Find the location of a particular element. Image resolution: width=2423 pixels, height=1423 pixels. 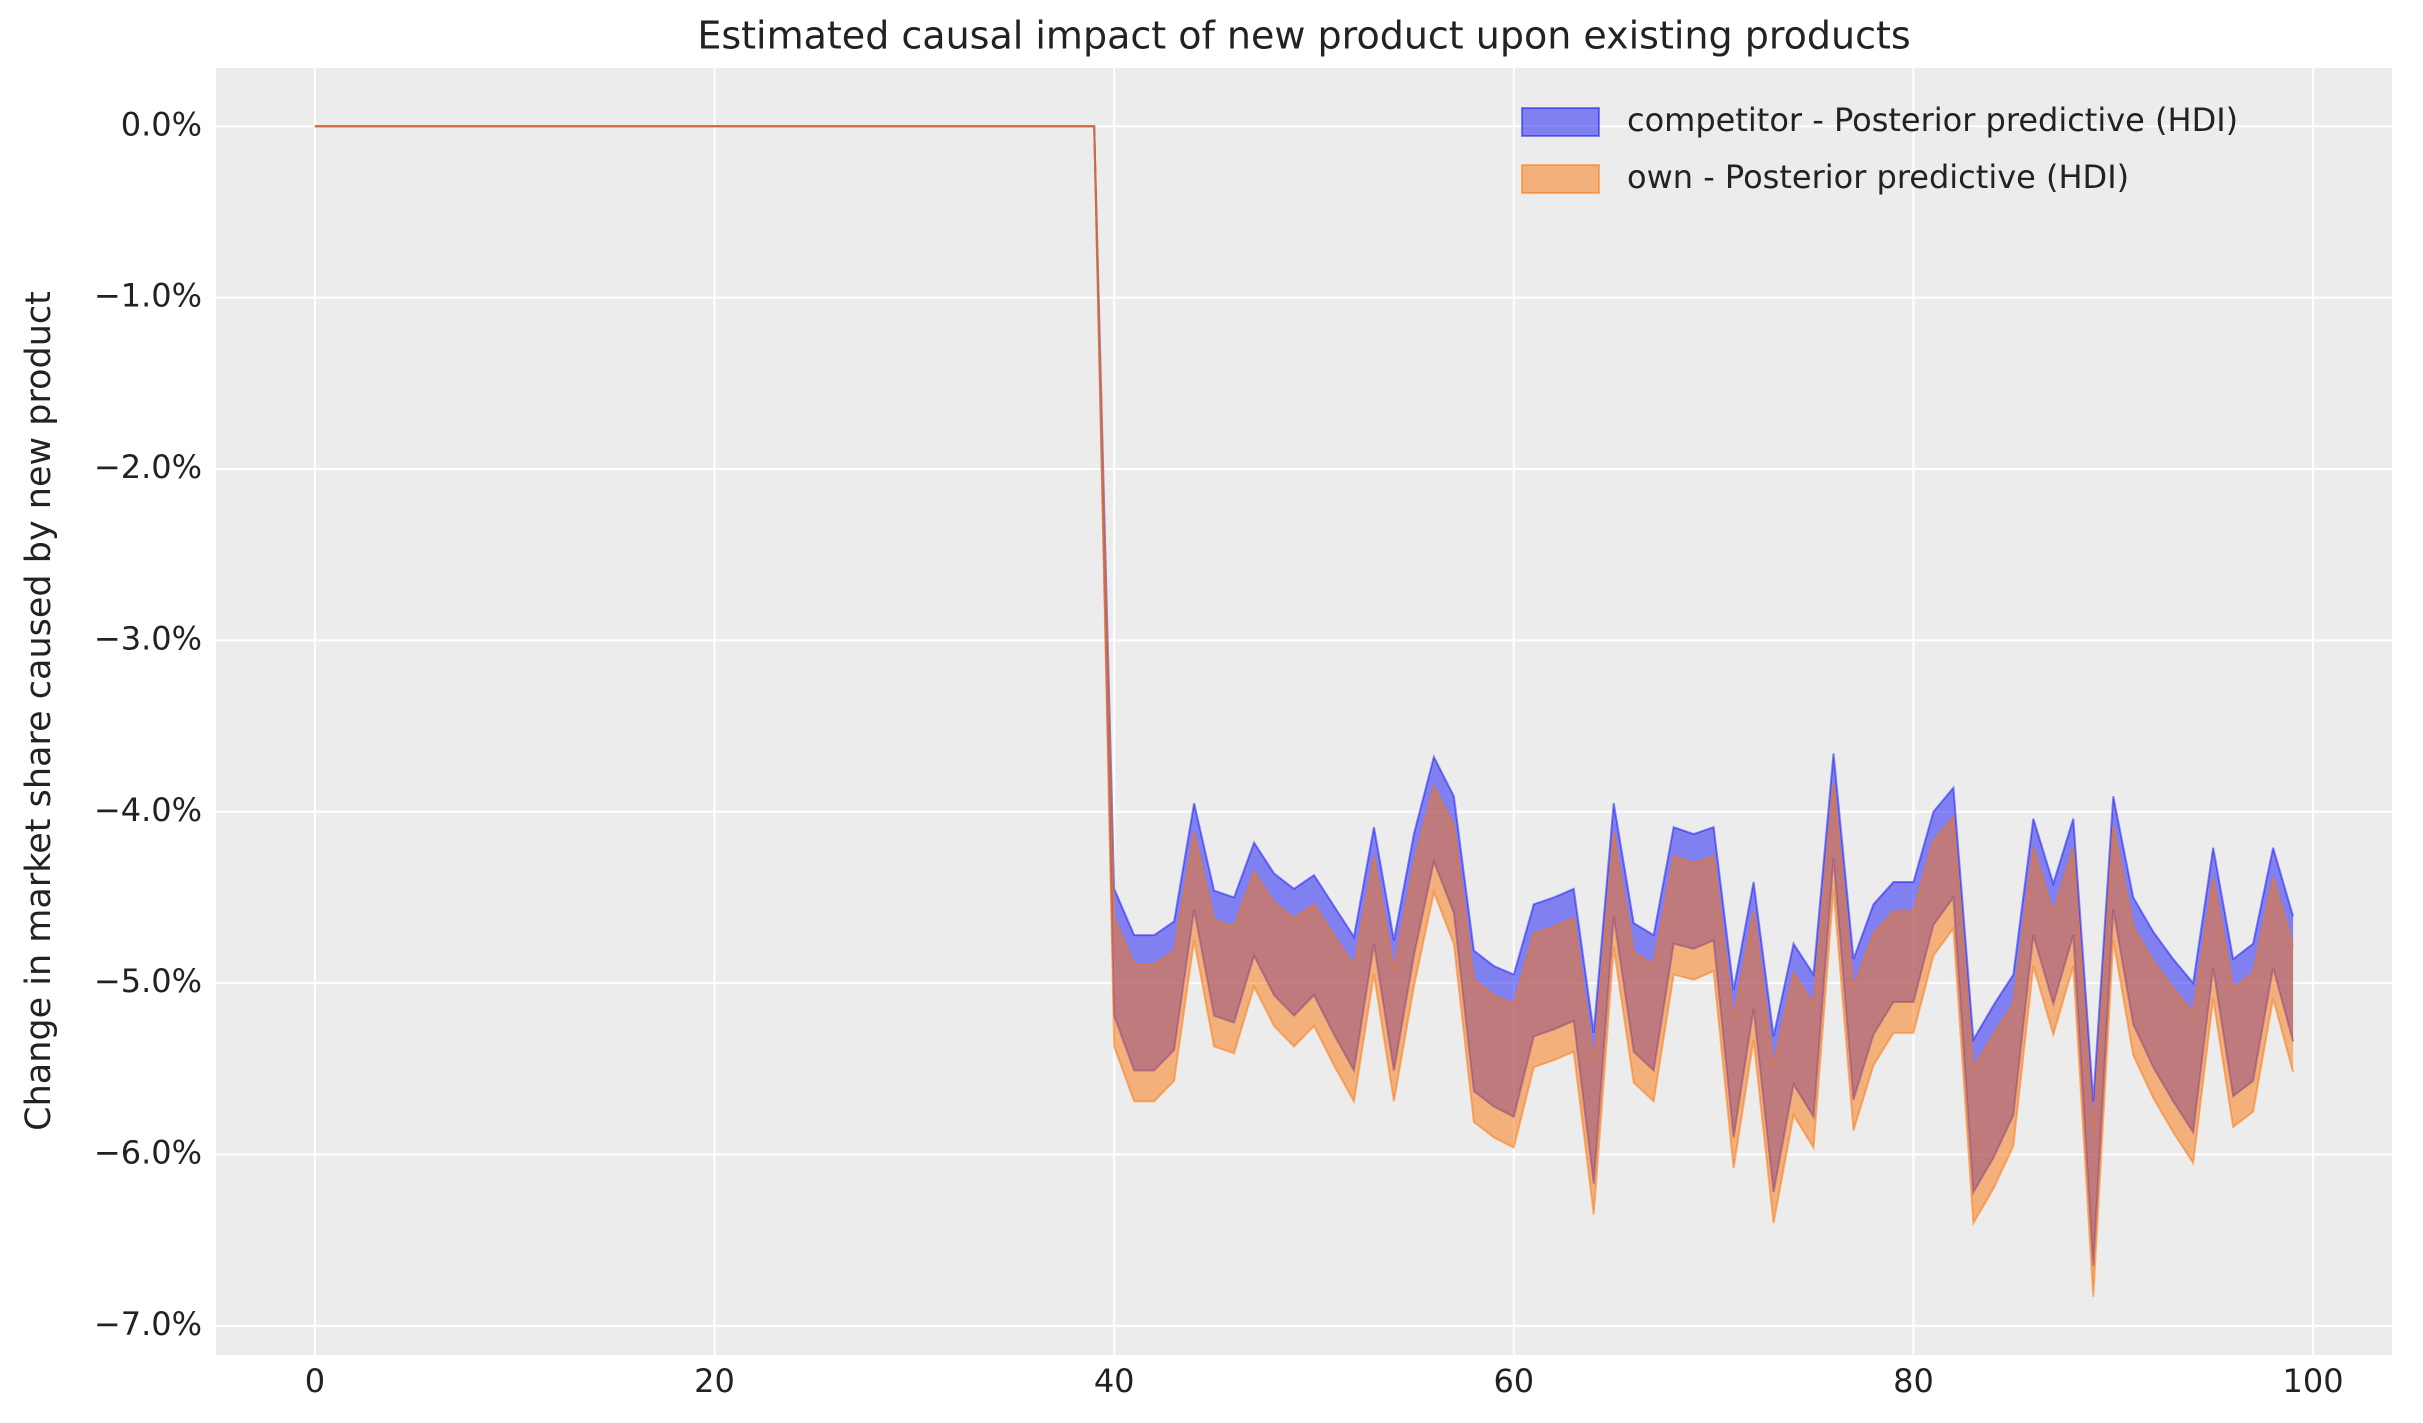

legend-label: own - Posterior predictive (HDI) is located at coordinates (1878, 177).